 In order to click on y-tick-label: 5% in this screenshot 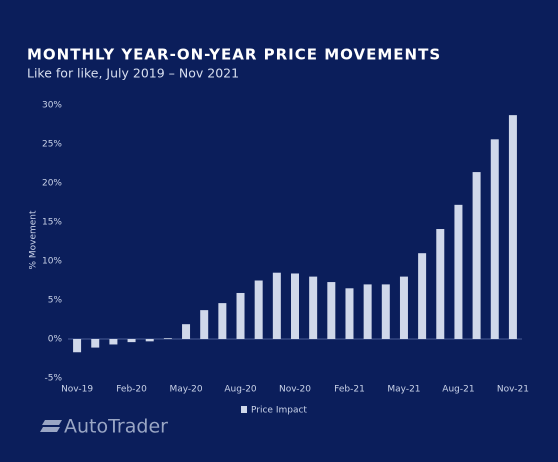, I will do `click(55, 301)`.